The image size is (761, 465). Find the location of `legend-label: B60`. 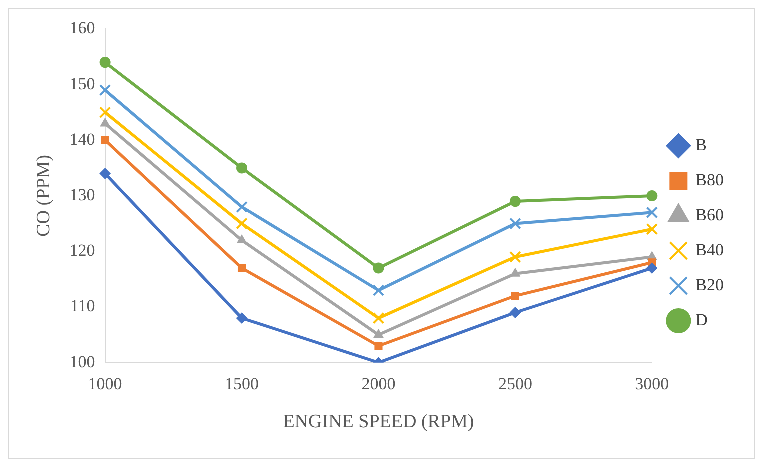

legend-label: B60 is located at coordinates (710, 214).